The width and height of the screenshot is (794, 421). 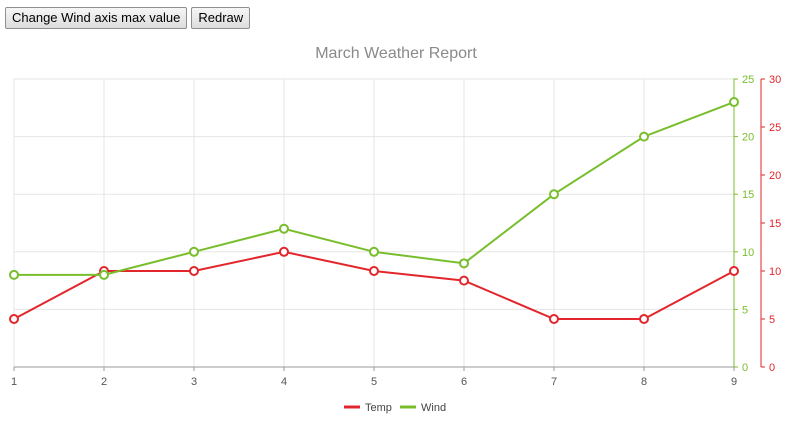 What do you see at coordinates (775, 80) in the screenshot?
I see `y-tick-label-temp: 30` at bounding box center [775, 80].